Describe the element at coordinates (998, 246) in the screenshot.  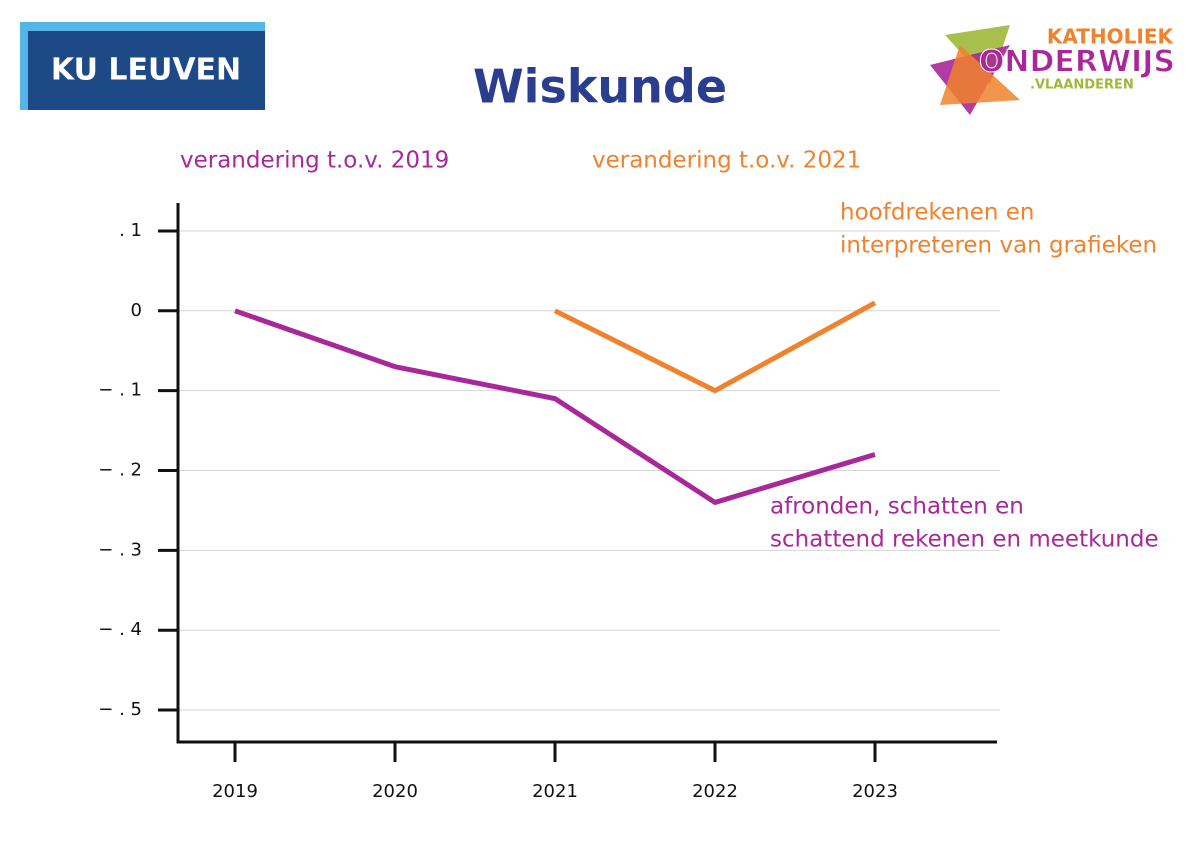
I see `annotation: interpreteren van grafieken` at that location.